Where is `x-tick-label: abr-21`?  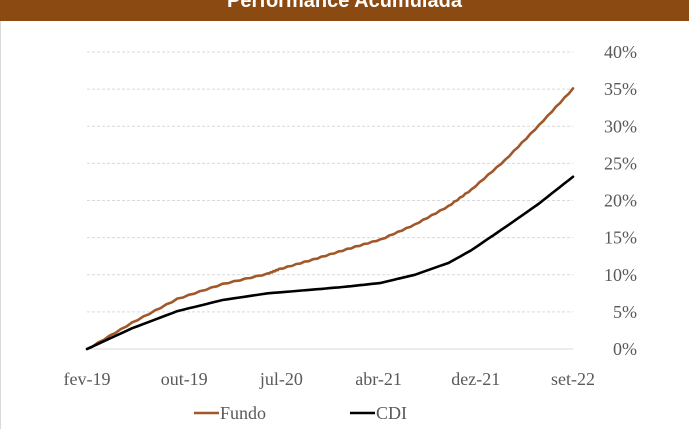 x-tick-label: abr-21 is located at coordinates (378, 379).